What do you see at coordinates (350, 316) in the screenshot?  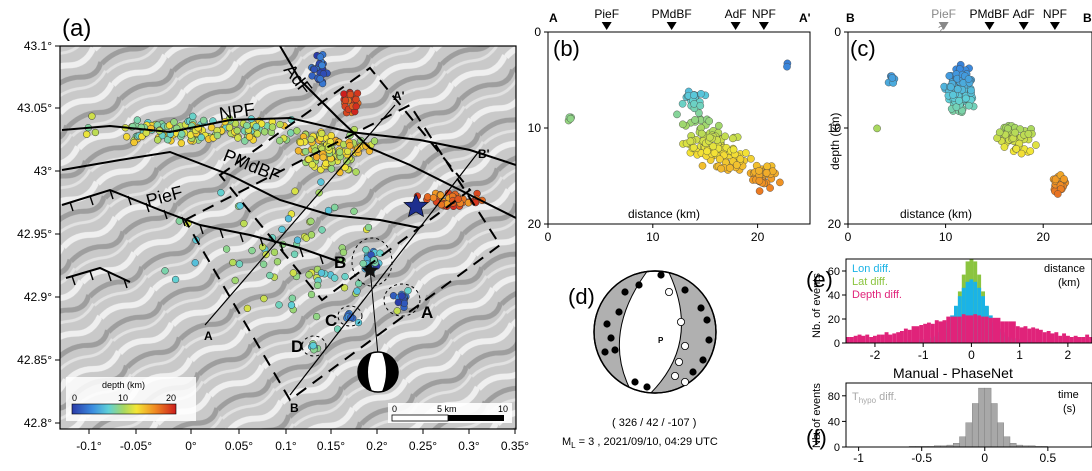 I see `cluster-c-outline` at bounding box center [350, 316].